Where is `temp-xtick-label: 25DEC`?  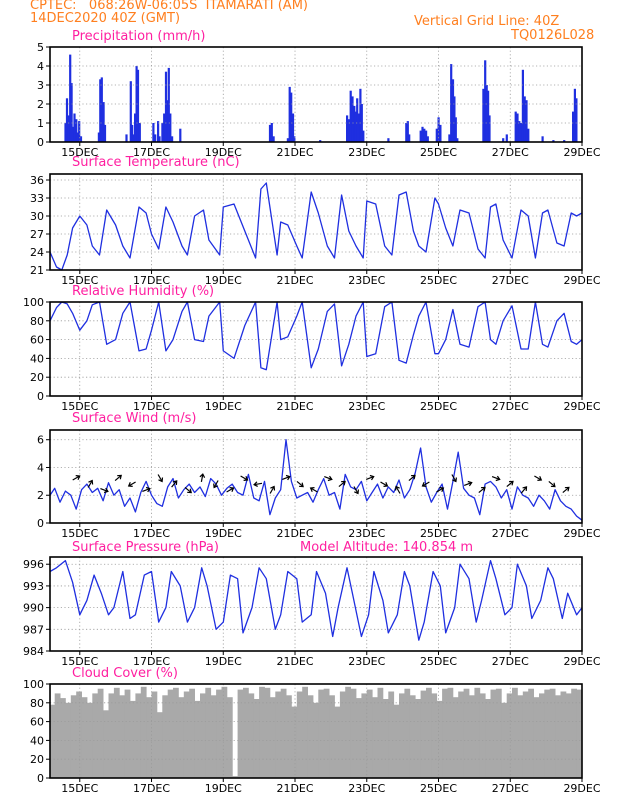 temp-xtick-label: 25DEC is located at coordinates (438, 280).